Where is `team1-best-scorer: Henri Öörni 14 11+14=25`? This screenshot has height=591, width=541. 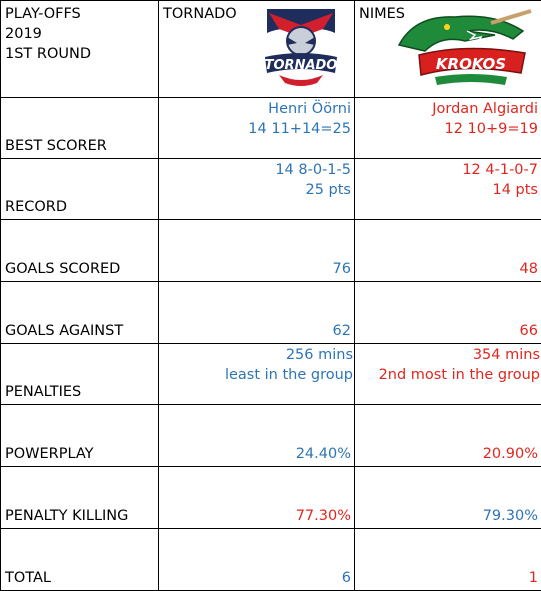 team1-best-scorer: Henri Öörni 14 11+14=25 is located at coordinates (257, 128).